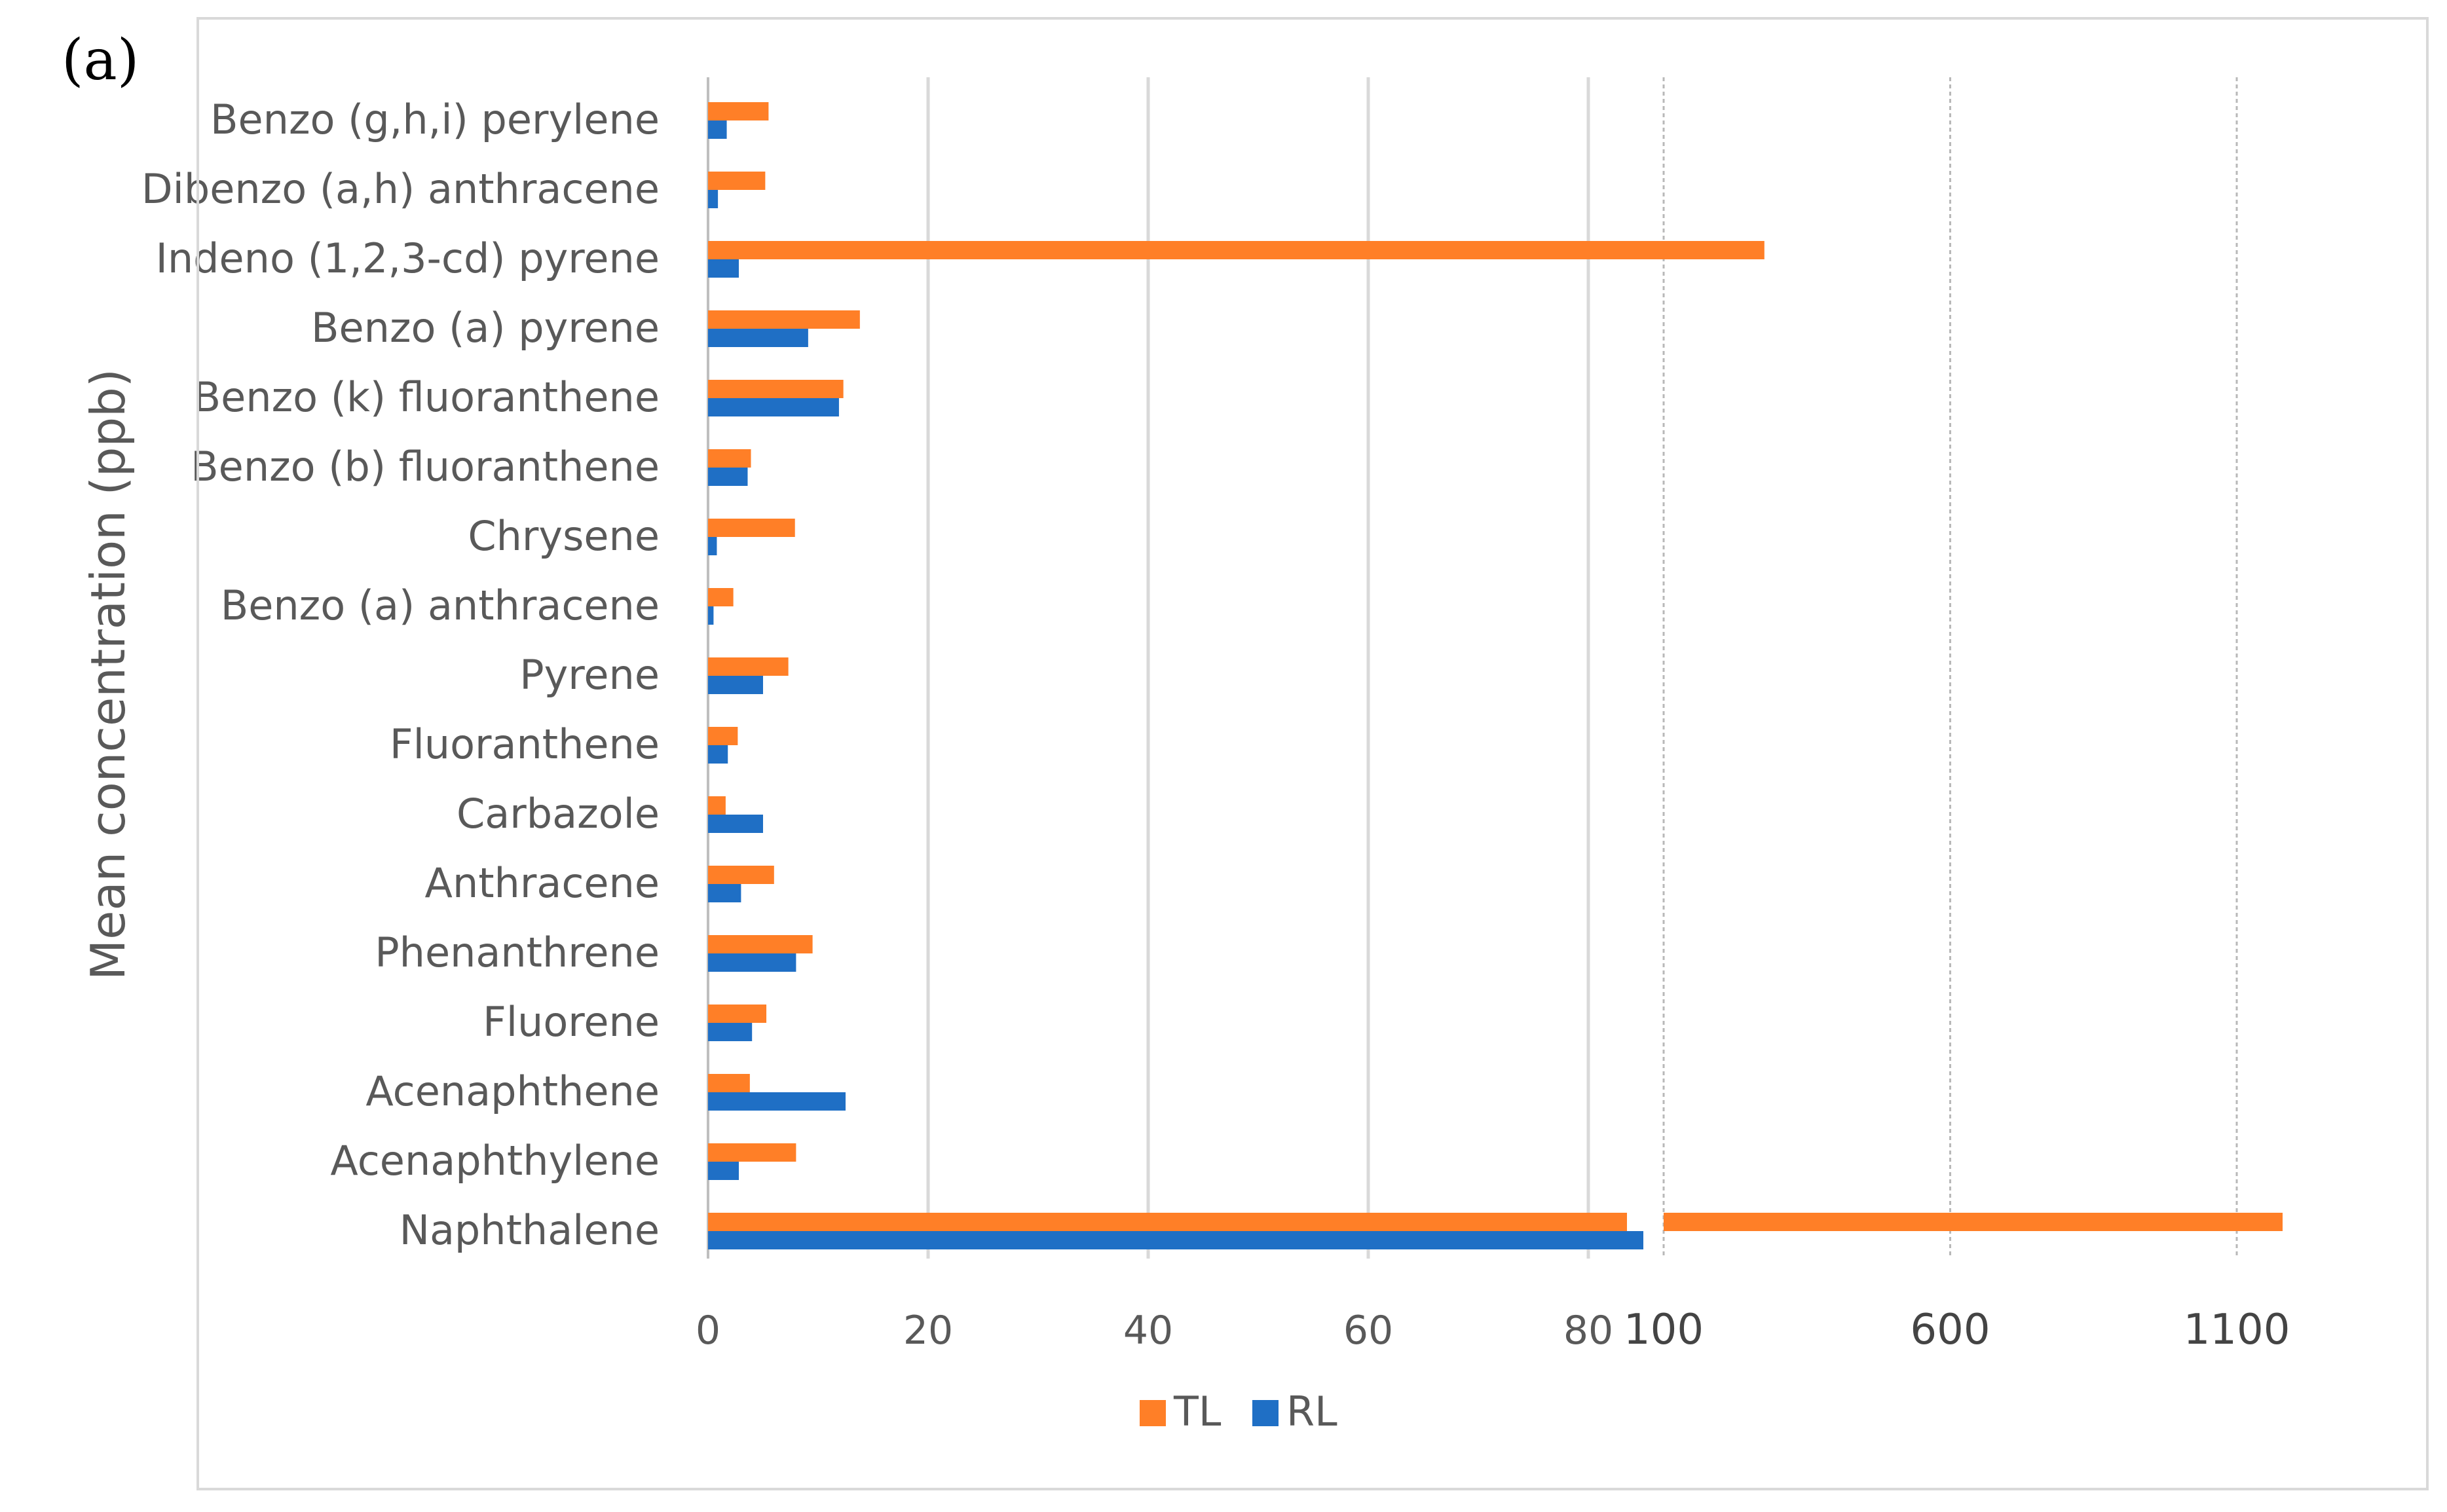  What do you see at coordinates (1311, 1411) in the screenshot?
I see `legend-label-rl: RL` at bounding box center [1311, 1411].